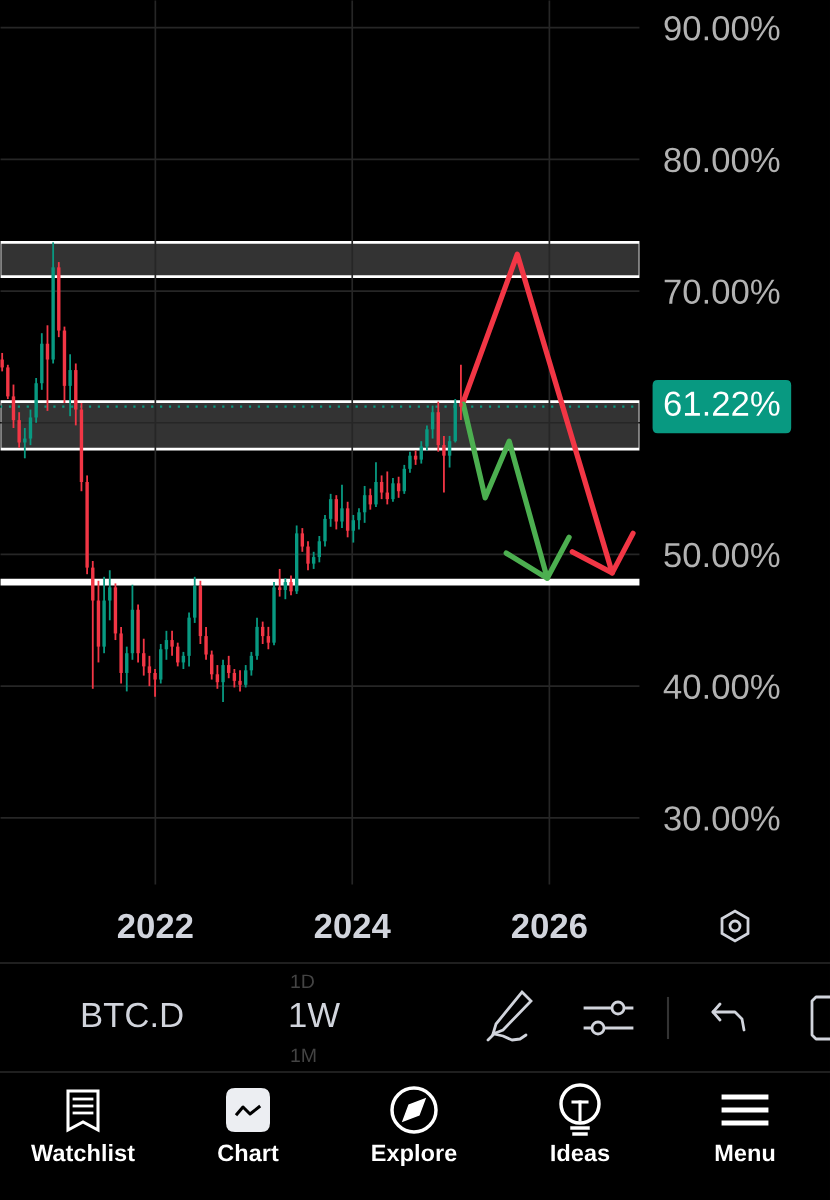 Image resolution: width=830 pixels, height=1200 pixels. What do you see at coordinates (722, 555) in the screenshot?
I see `y-tick-label: 50.00%` at bounding box center [722, 555].